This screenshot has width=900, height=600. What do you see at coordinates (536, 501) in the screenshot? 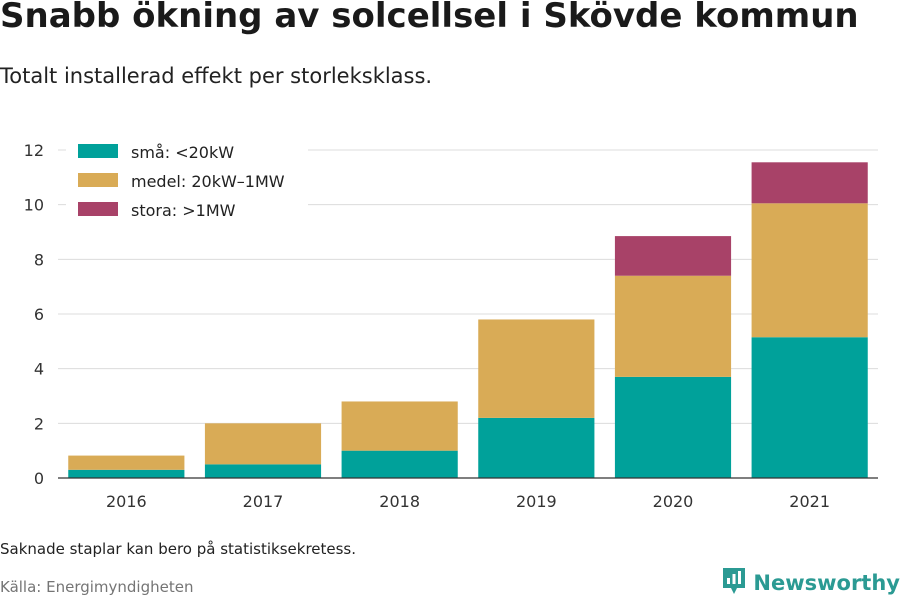
I see `x-tick-label: 2019` at bounding box center [536, 501].